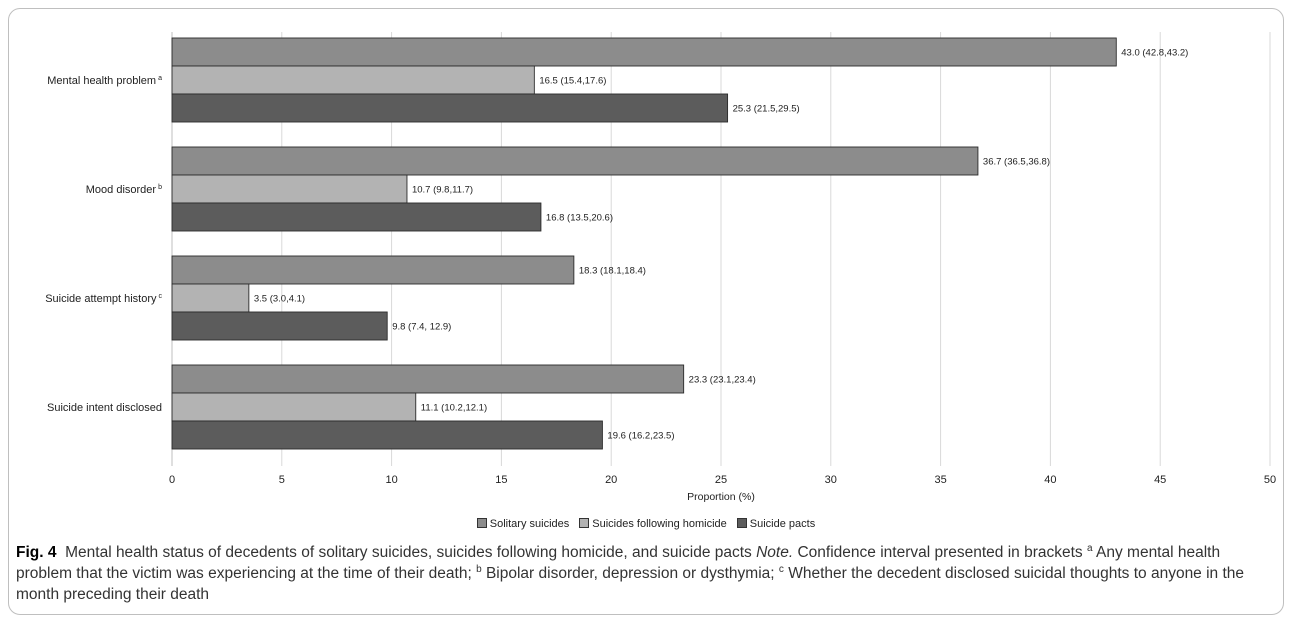 This screenshot has height=623, width=1292. What do you see at coordinates (572, 81) in the screenshot?
I see `data-label: 16.5 (15.4,17.6)` at bounding box center [572, 81].